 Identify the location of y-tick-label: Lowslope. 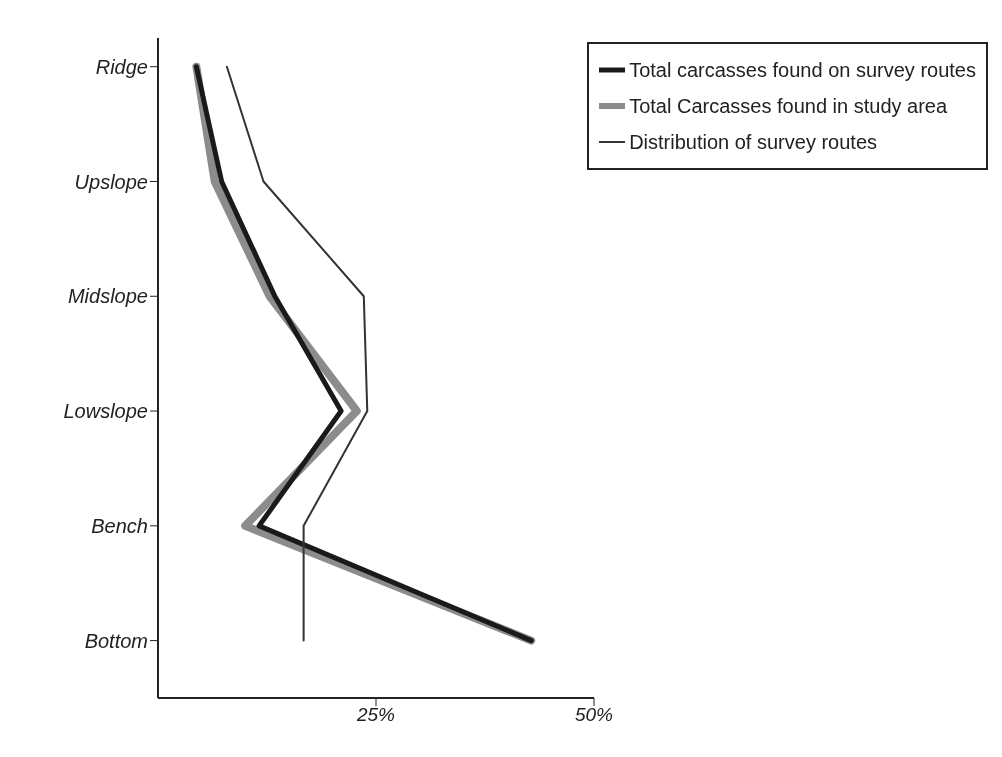
(105, 411).